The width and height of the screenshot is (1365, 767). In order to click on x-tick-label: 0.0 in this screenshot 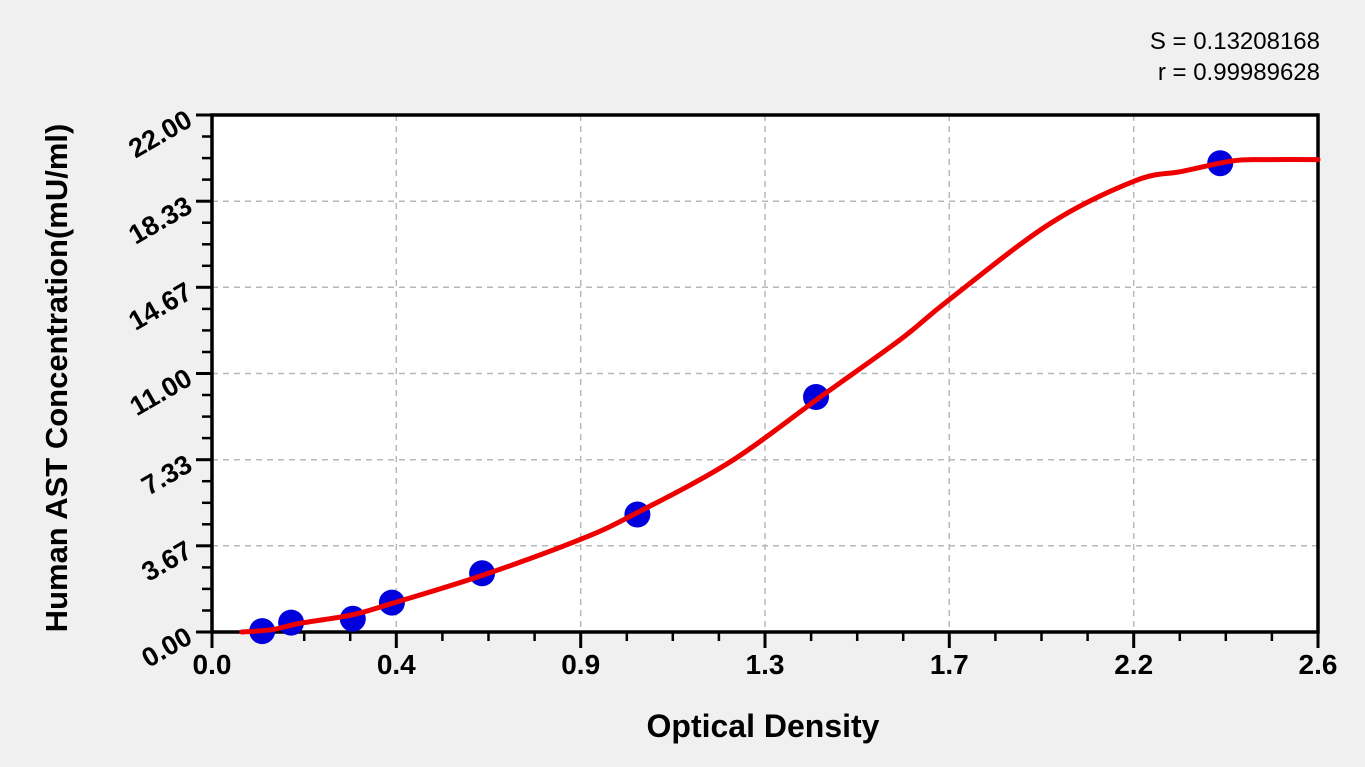, I will do `click(212, 664)`.